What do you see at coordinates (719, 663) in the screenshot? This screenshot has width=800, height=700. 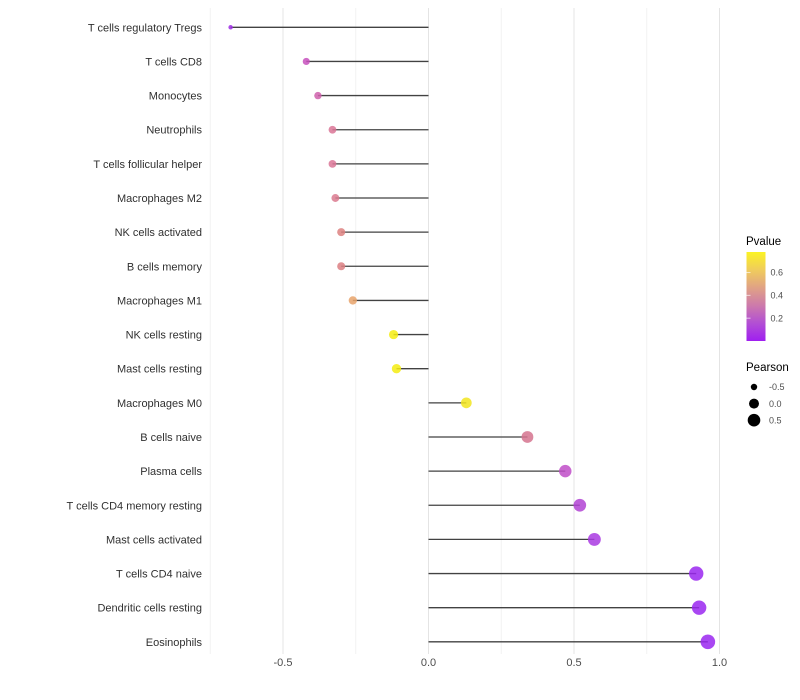 I see `x-tick-label: 1.0` at bounding box center [719, 663].